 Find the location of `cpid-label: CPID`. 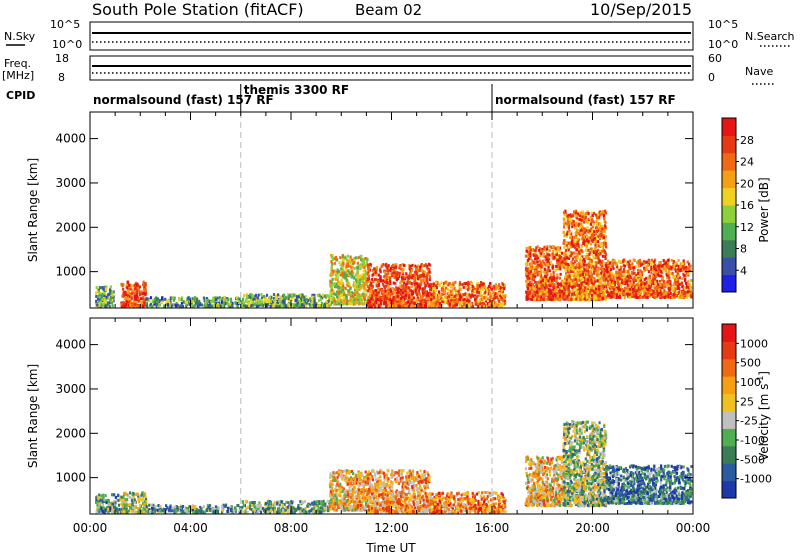

cpid-label: CPID is located at coordinates (20, 95).